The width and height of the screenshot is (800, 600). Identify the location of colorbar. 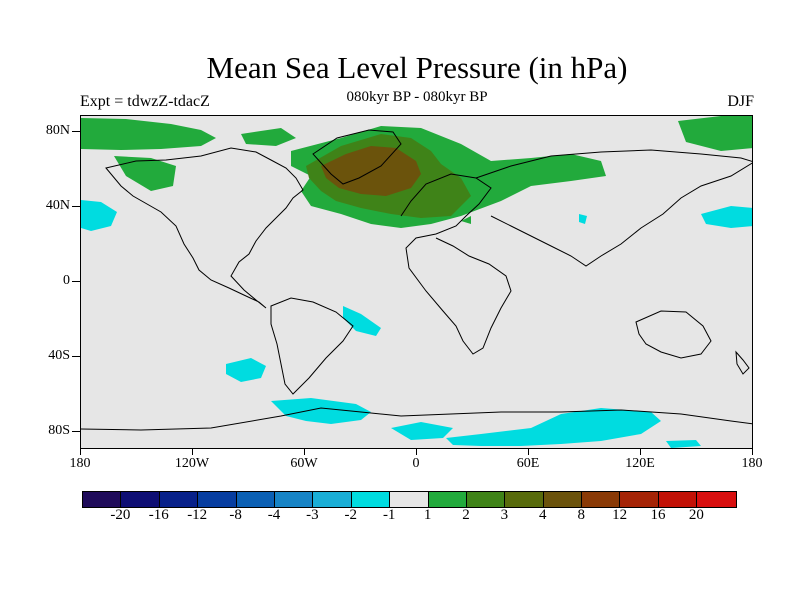
(409, 499).